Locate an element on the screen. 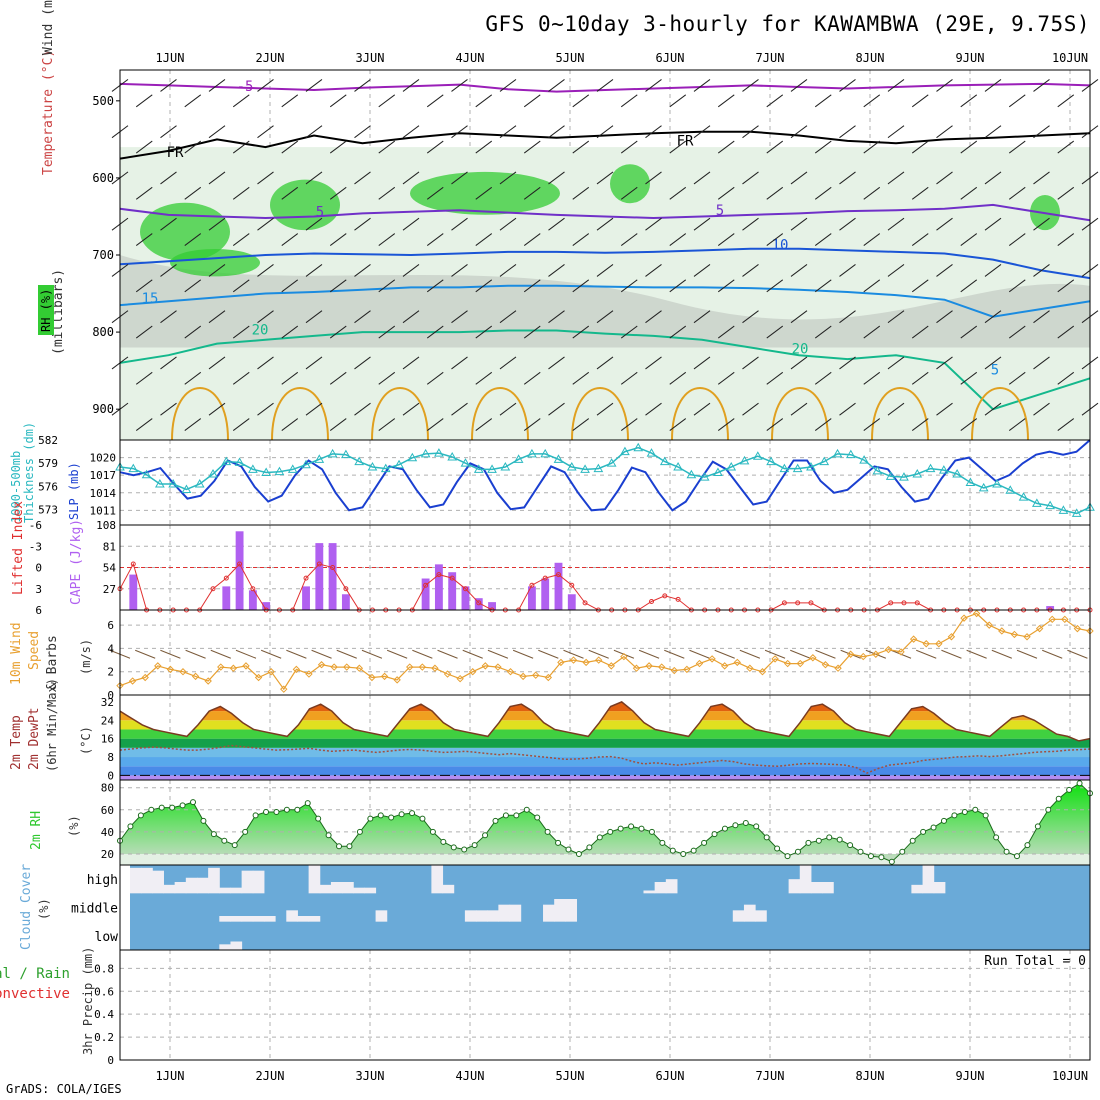 This screenshot has width=1100, height=1100. rh-label: 2m RH is located at coordinates (36, 830).